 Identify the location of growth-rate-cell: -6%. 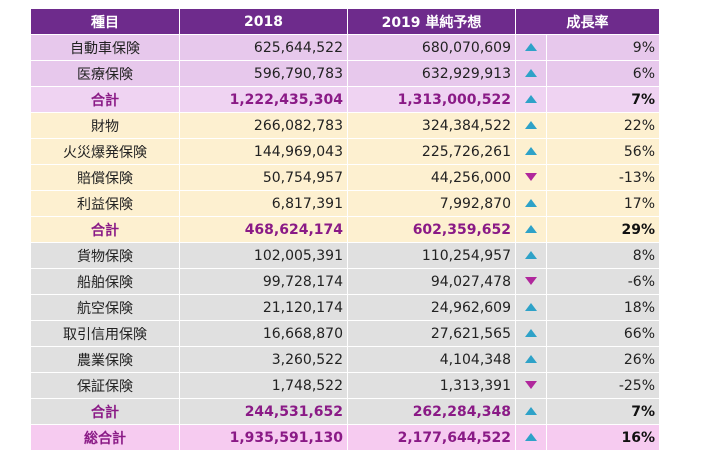
(603, 281).